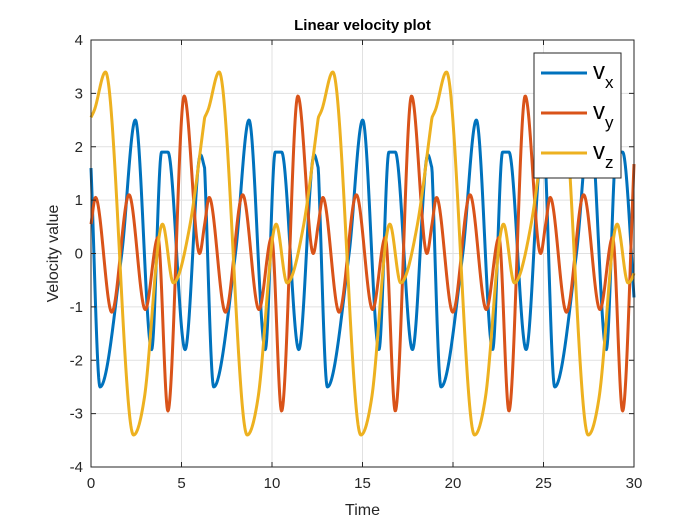  What do you see at coordinates (79, 200) in the screenshot?
I see `y-tick-label: 1` at bounding box center [79, 200].